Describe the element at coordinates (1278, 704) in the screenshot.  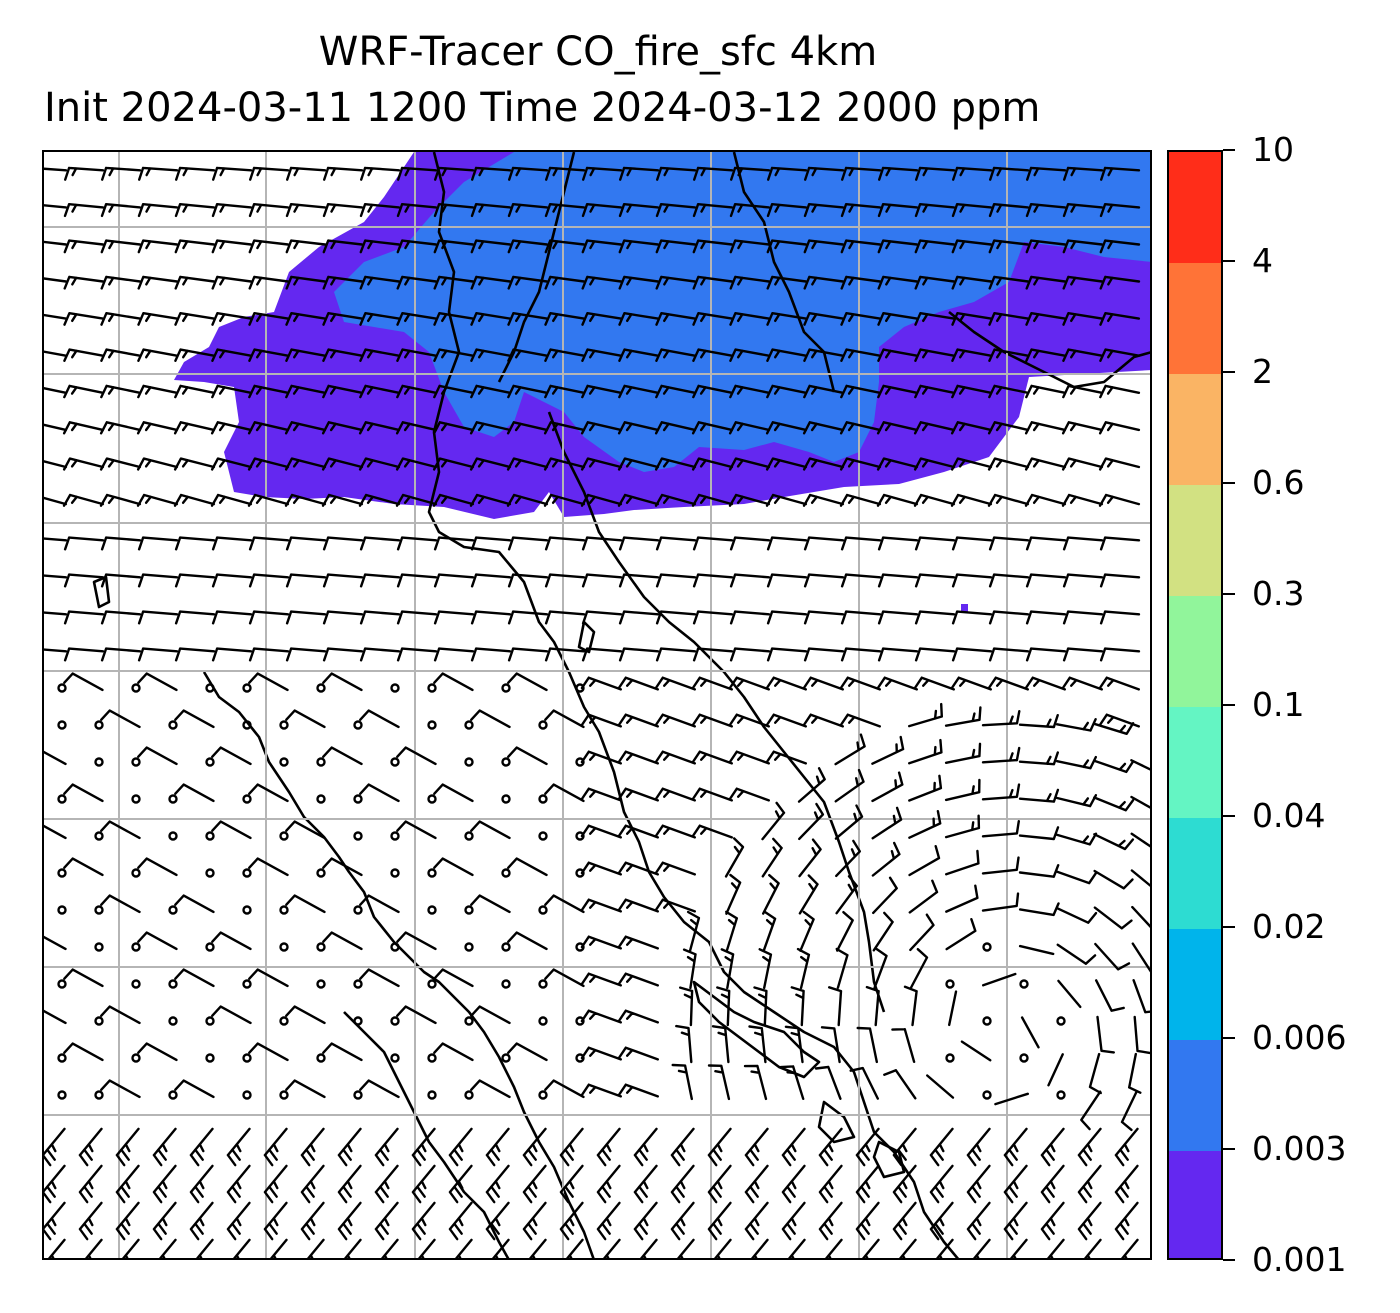
I see `colorbar-tick-label: 0.1` at that location.